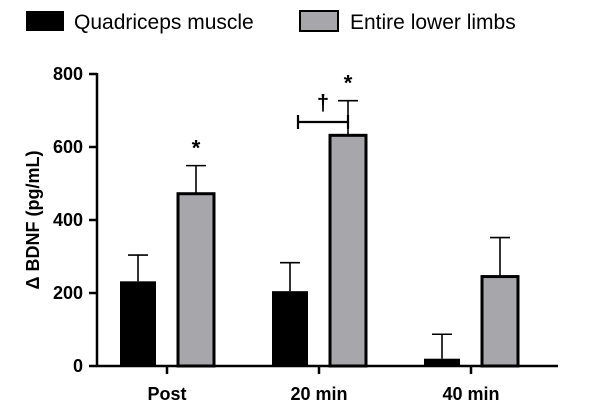 Image resolution: width=594 pixels, height=410 pixels. I want to click on y-tick-label: 400, so click(68, 220).